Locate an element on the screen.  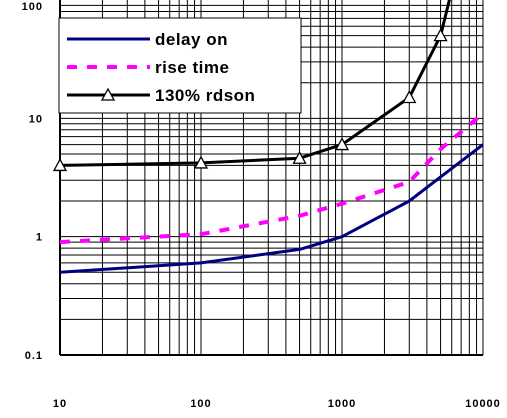
x-tick-label: 1000 is located at coordinates (342, 404).